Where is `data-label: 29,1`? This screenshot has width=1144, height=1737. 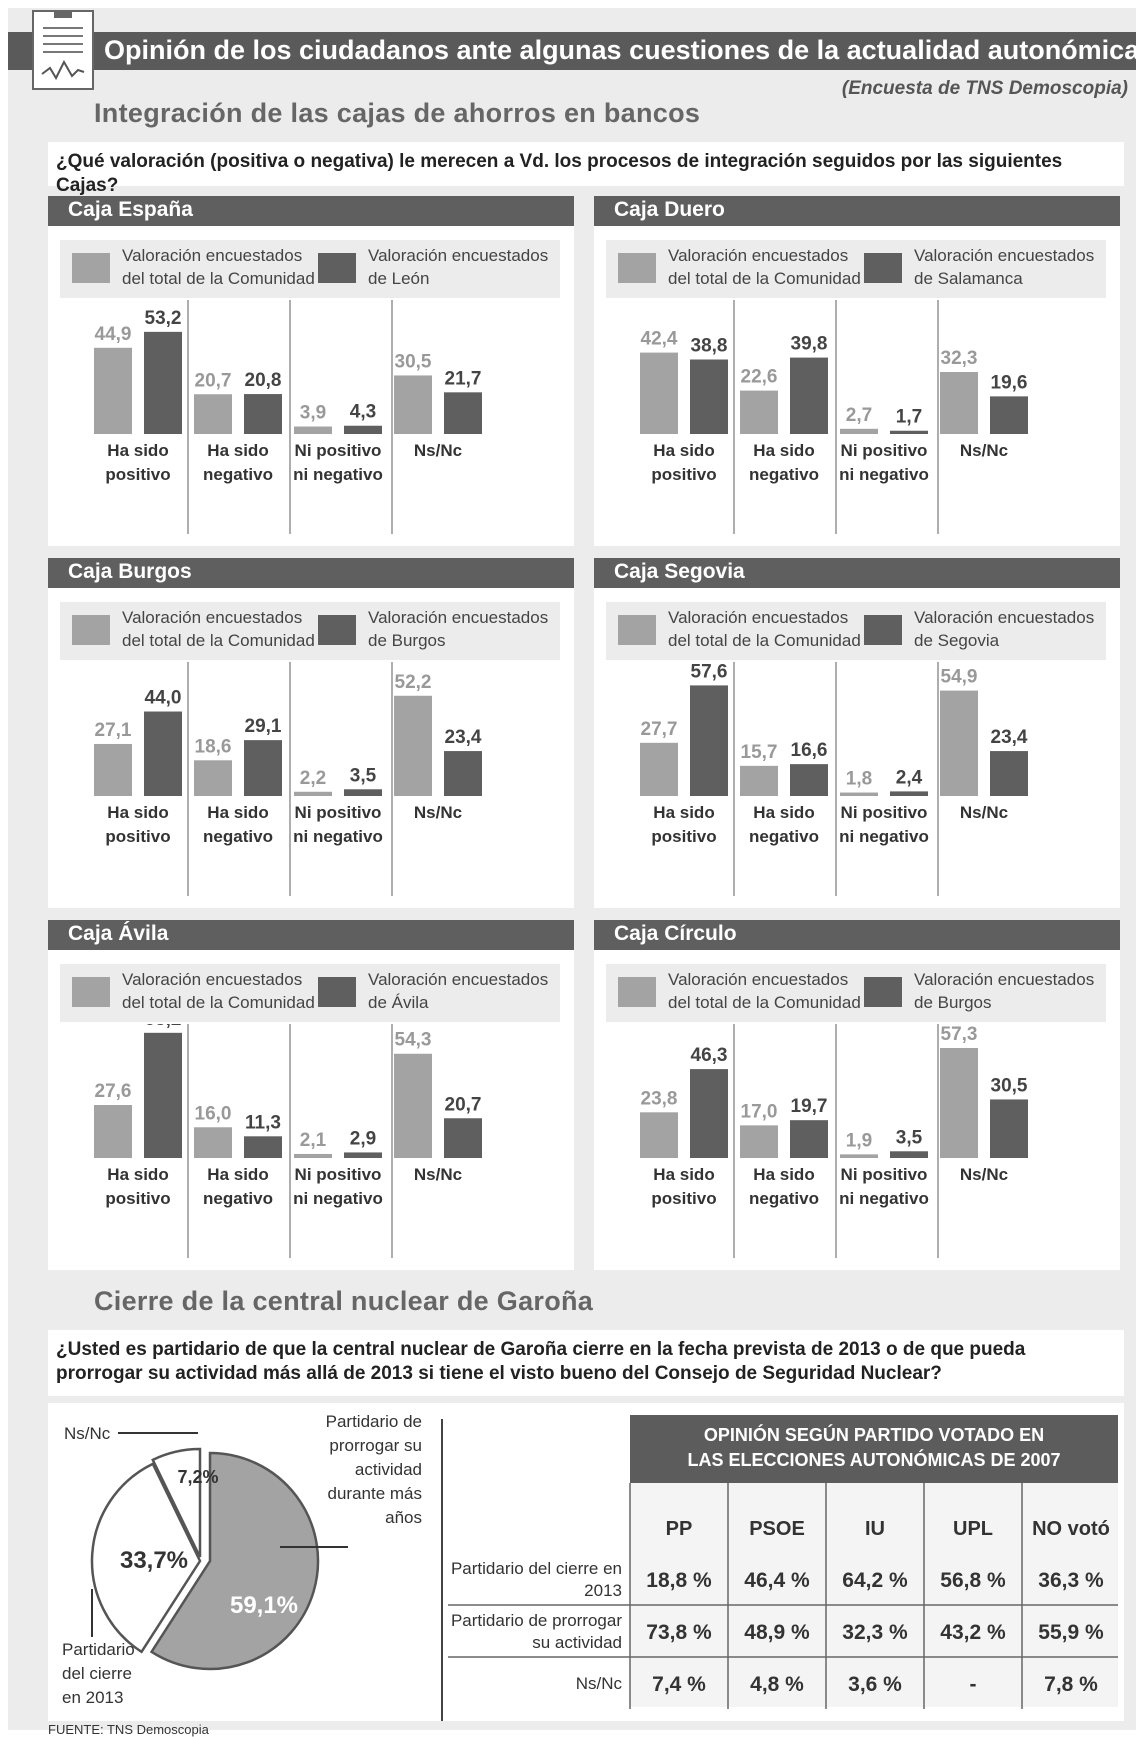 data-label: 29,1 is located at coordinates (263, 726).